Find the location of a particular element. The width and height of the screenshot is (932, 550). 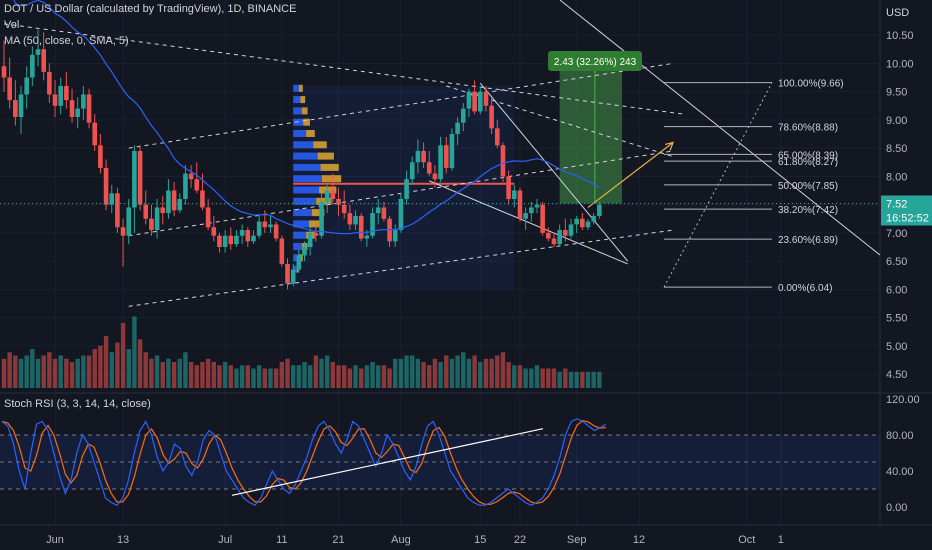

last-price-tag is located at coordinates (906, 210).